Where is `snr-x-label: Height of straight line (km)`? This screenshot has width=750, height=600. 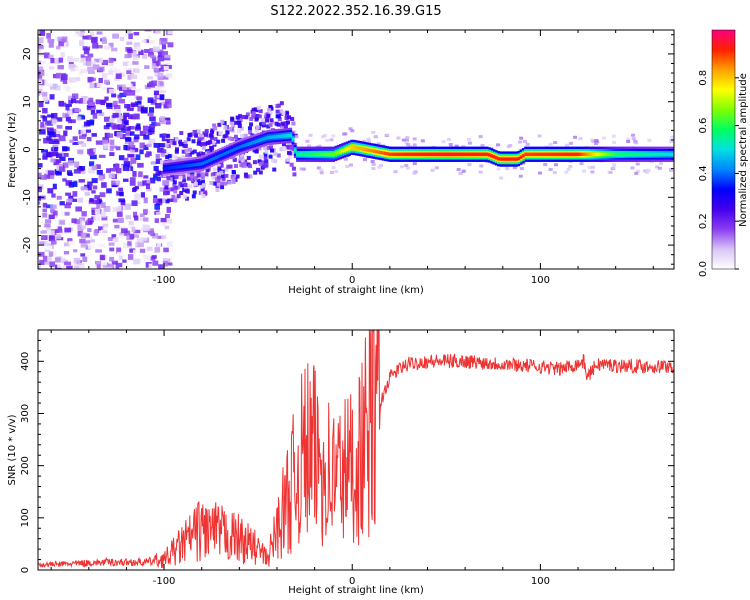
snr-x-label: Height of straight line (km) is located at coordinates (356, 590).